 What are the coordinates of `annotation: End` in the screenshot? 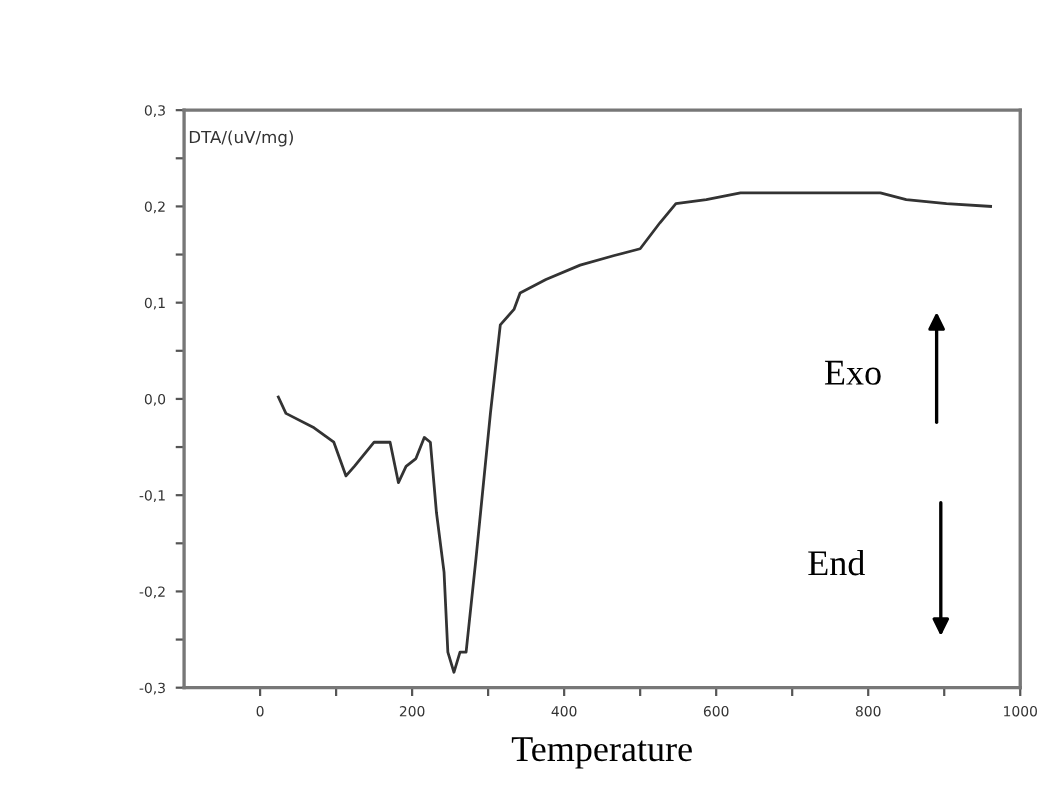 It's located at (836, 563).